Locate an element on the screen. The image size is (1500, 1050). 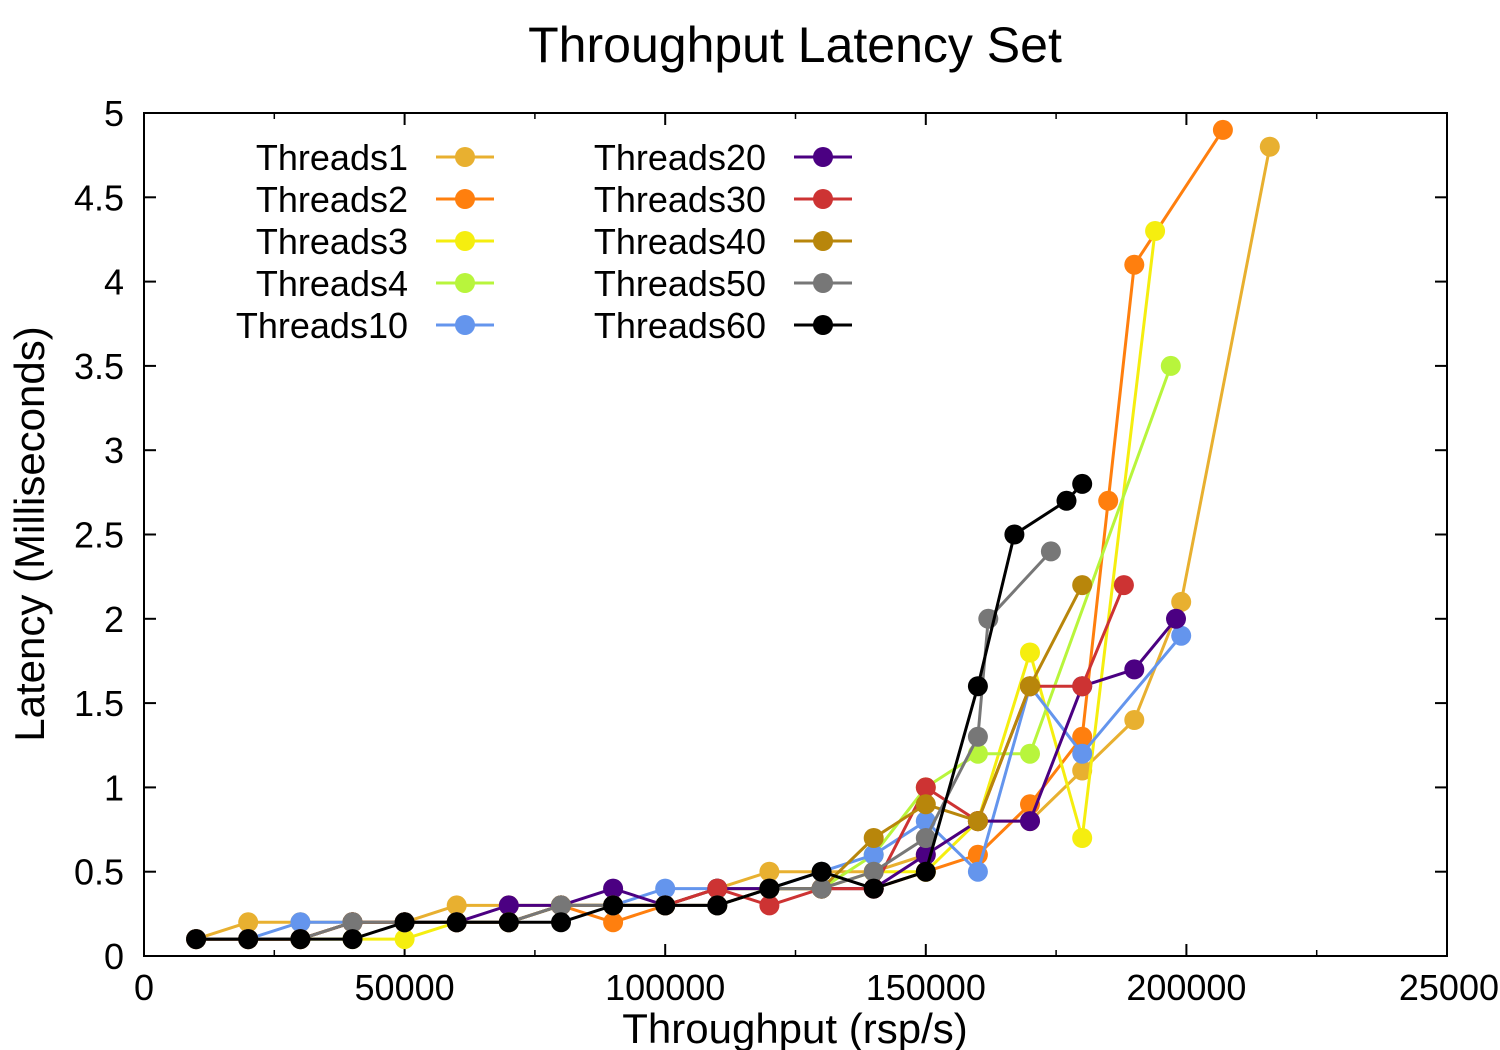
legend-item-threads30: Threads30 is located at coordinates (723, 199).